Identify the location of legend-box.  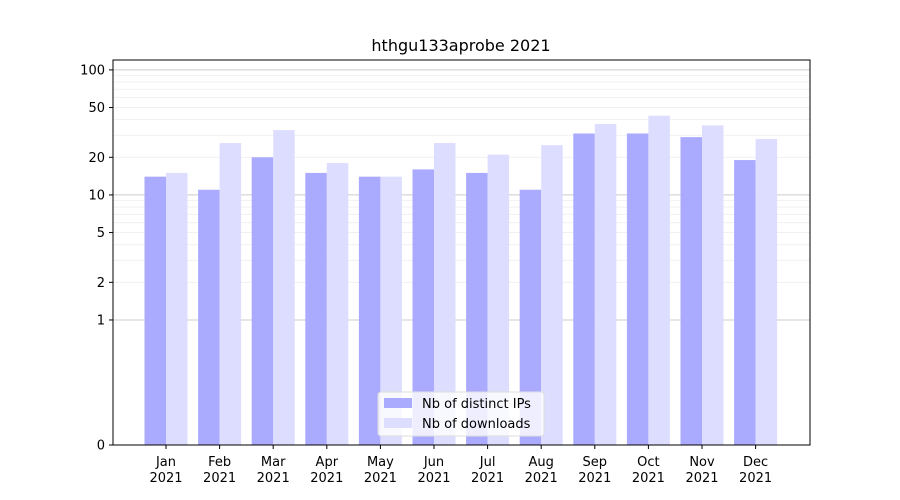
(461, 414).